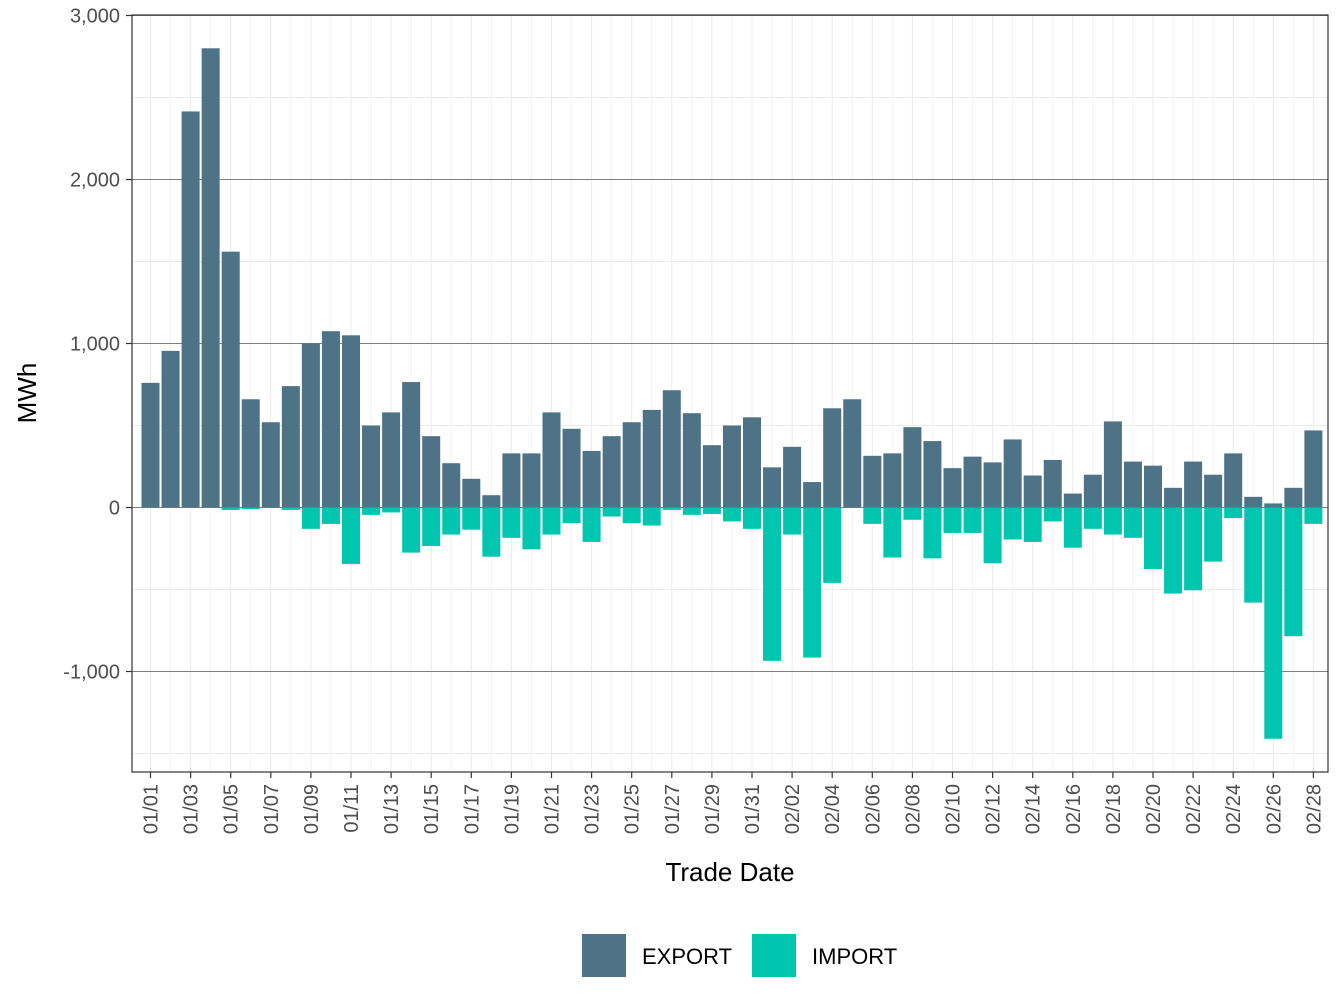  I want to click on y-tick-label: 1,000, so click(95, 345).